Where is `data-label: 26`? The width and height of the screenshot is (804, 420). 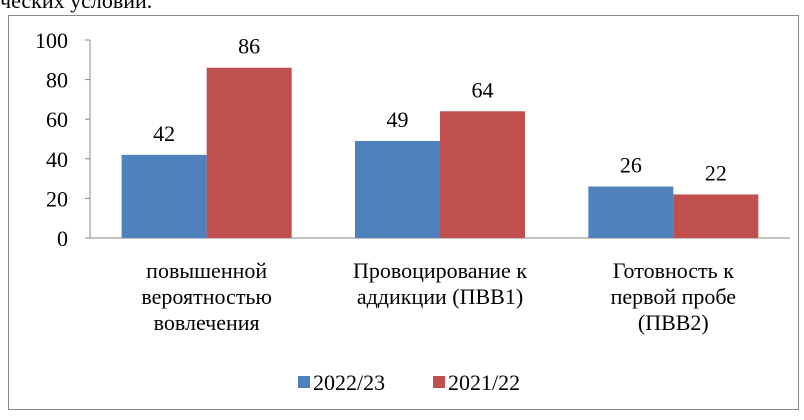
data-label: 26 is located at coordinates (631, 165).